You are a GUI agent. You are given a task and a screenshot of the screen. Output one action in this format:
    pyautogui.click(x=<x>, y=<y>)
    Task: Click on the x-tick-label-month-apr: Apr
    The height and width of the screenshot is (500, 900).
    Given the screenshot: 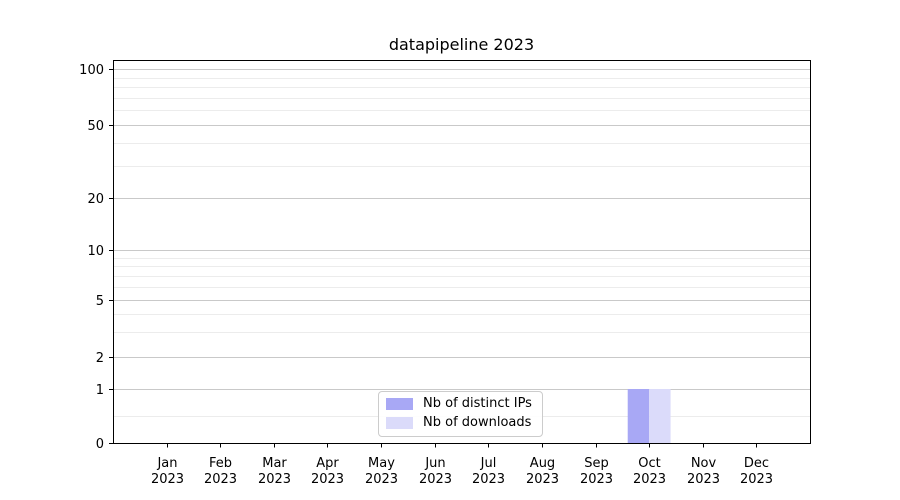 What is the action you would take?
    pyautogui.click(x=327, y=463)
    